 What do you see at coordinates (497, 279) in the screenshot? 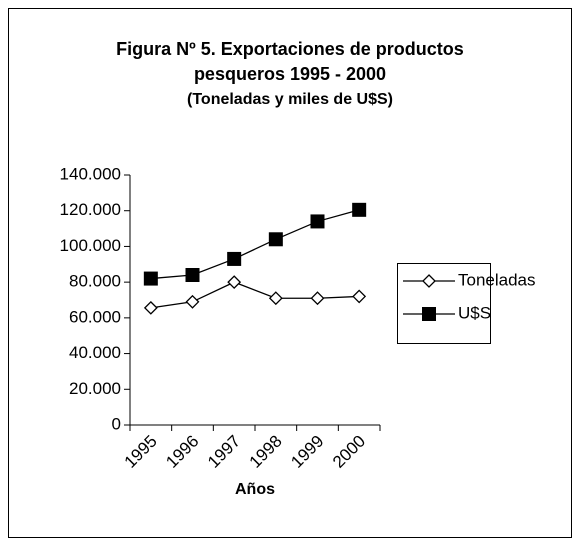
I see `legend-label: Toneladas` at bounding box center [497, 279].